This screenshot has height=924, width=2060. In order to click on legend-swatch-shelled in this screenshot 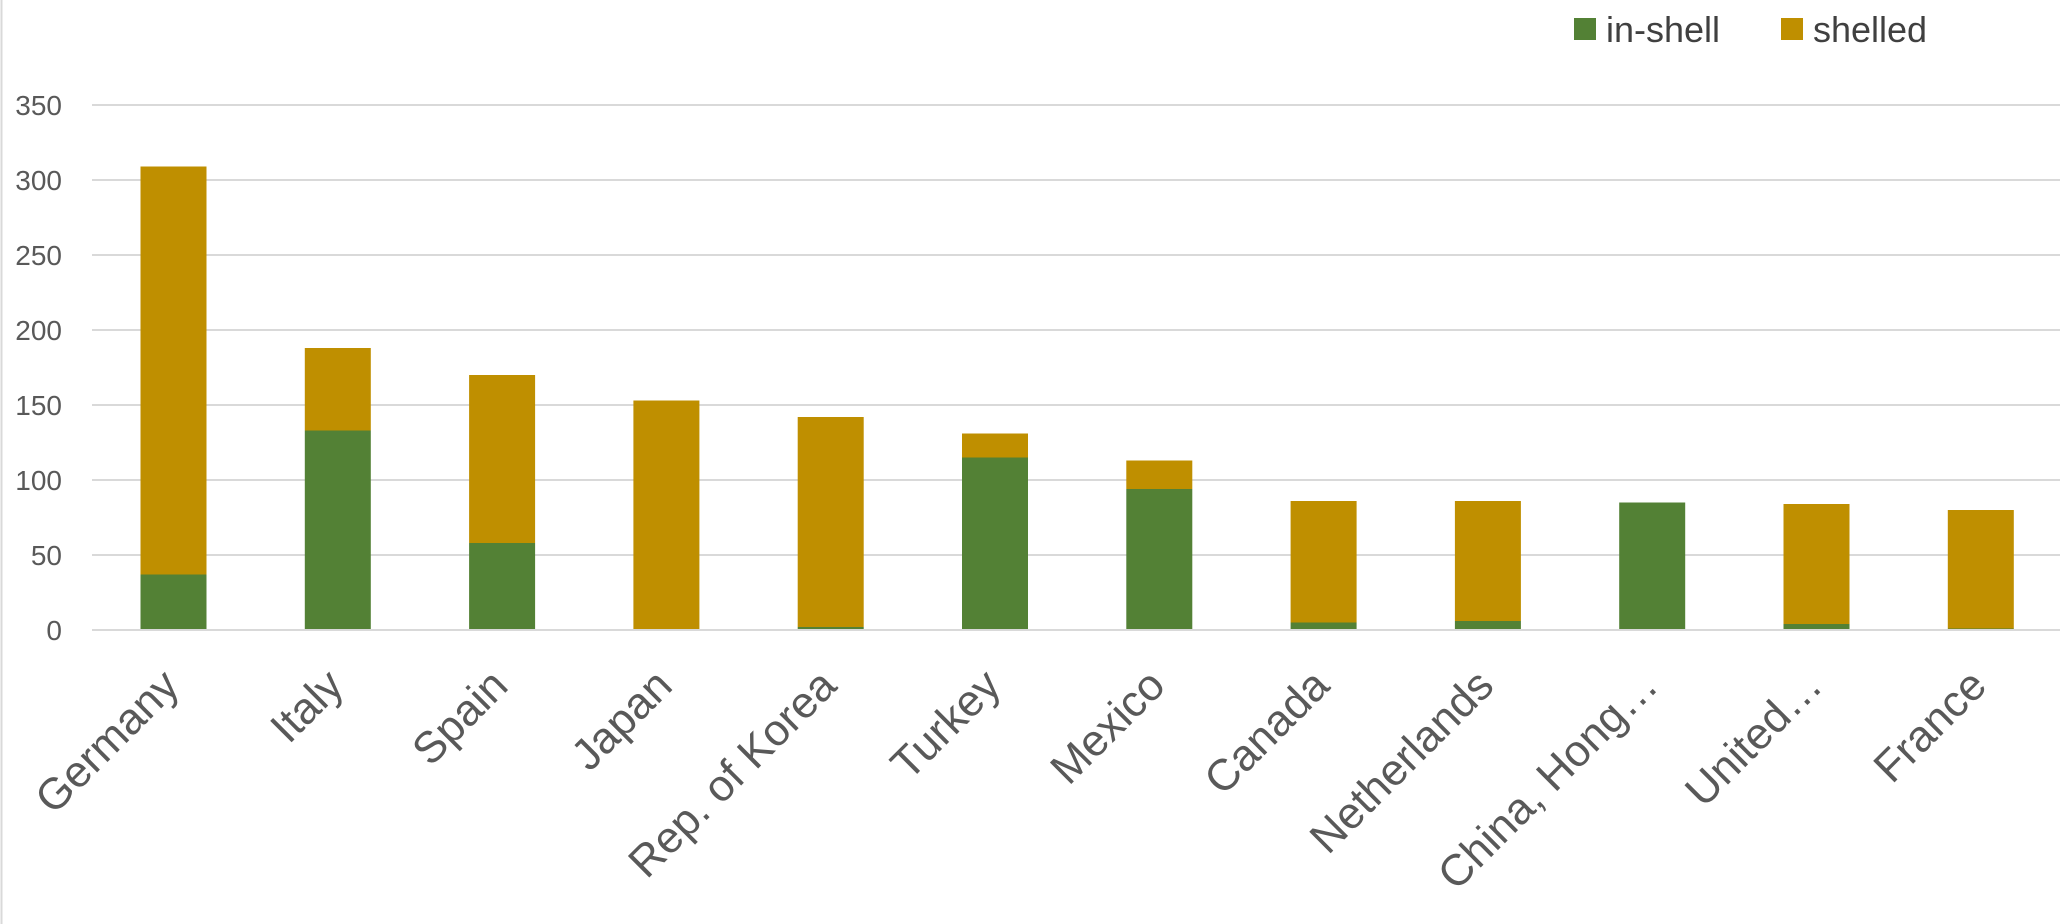, I will do `click(1792, 29)`.